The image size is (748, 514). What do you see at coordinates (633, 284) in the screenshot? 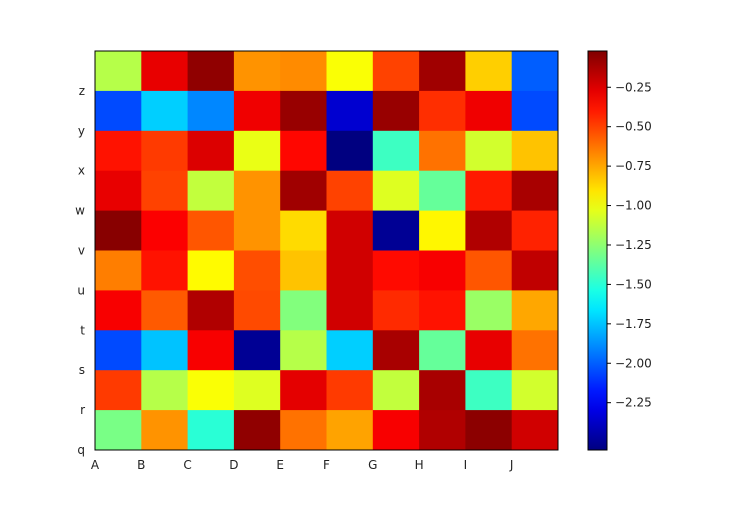
I see `colorbar-tick-label: −1.50` at bounding box center [633, 284].